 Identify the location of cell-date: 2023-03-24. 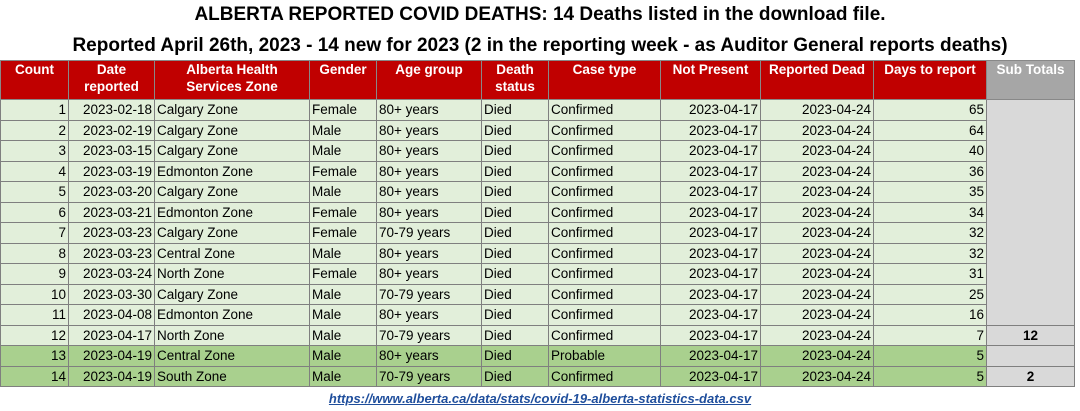
(111, 274).